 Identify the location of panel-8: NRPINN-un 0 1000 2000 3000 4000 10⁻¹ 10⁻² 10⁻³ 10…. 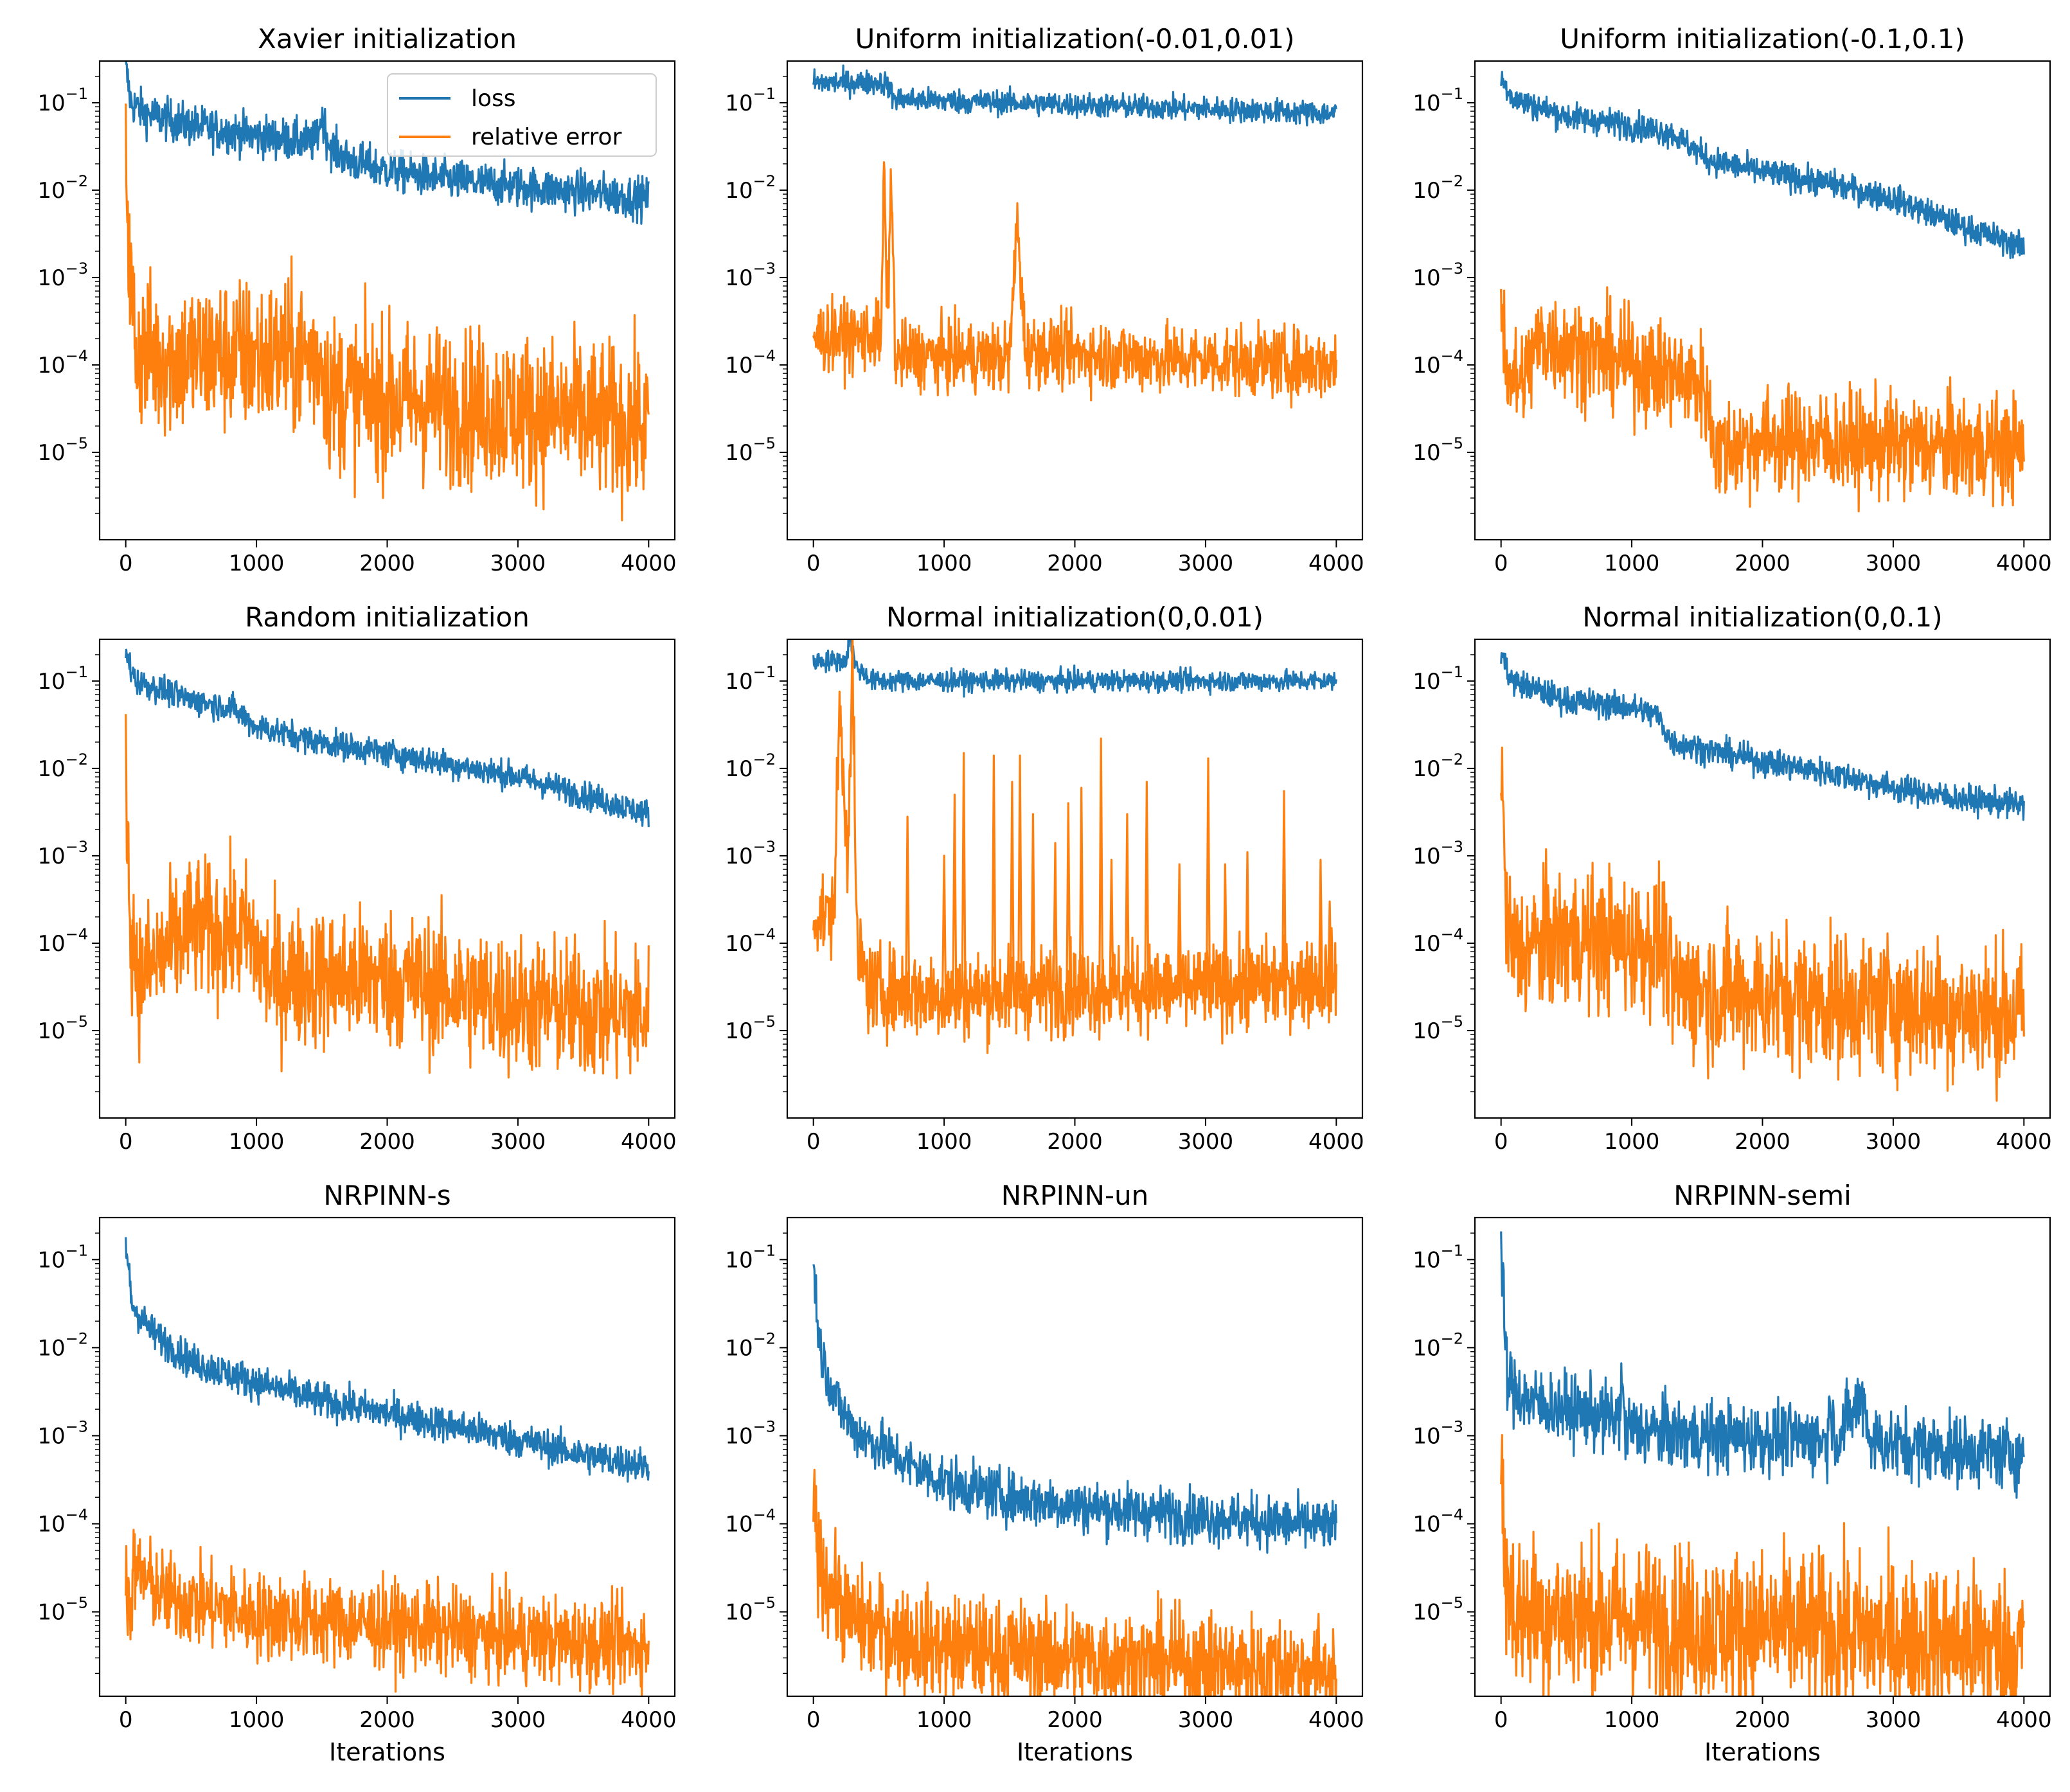
(1045, 1473).